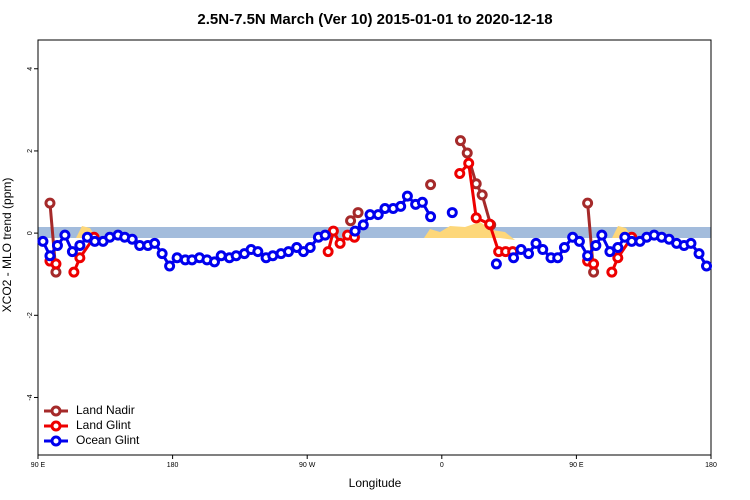  I want to click on y-tick-label: 2, so click(30, 151).